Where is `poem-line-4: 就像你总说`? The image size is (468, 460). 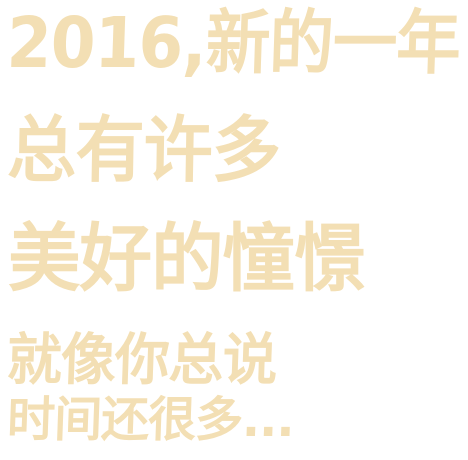 poem-line-4: 就像你总说 is located at coordinates (141, 360).